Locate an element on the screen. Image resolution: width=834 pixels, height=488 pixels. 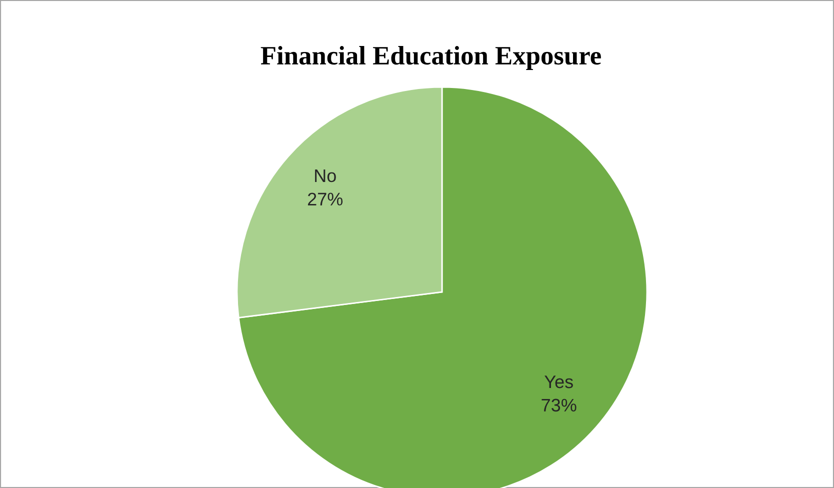
slice-label: No is located at coordinates (325, 176).